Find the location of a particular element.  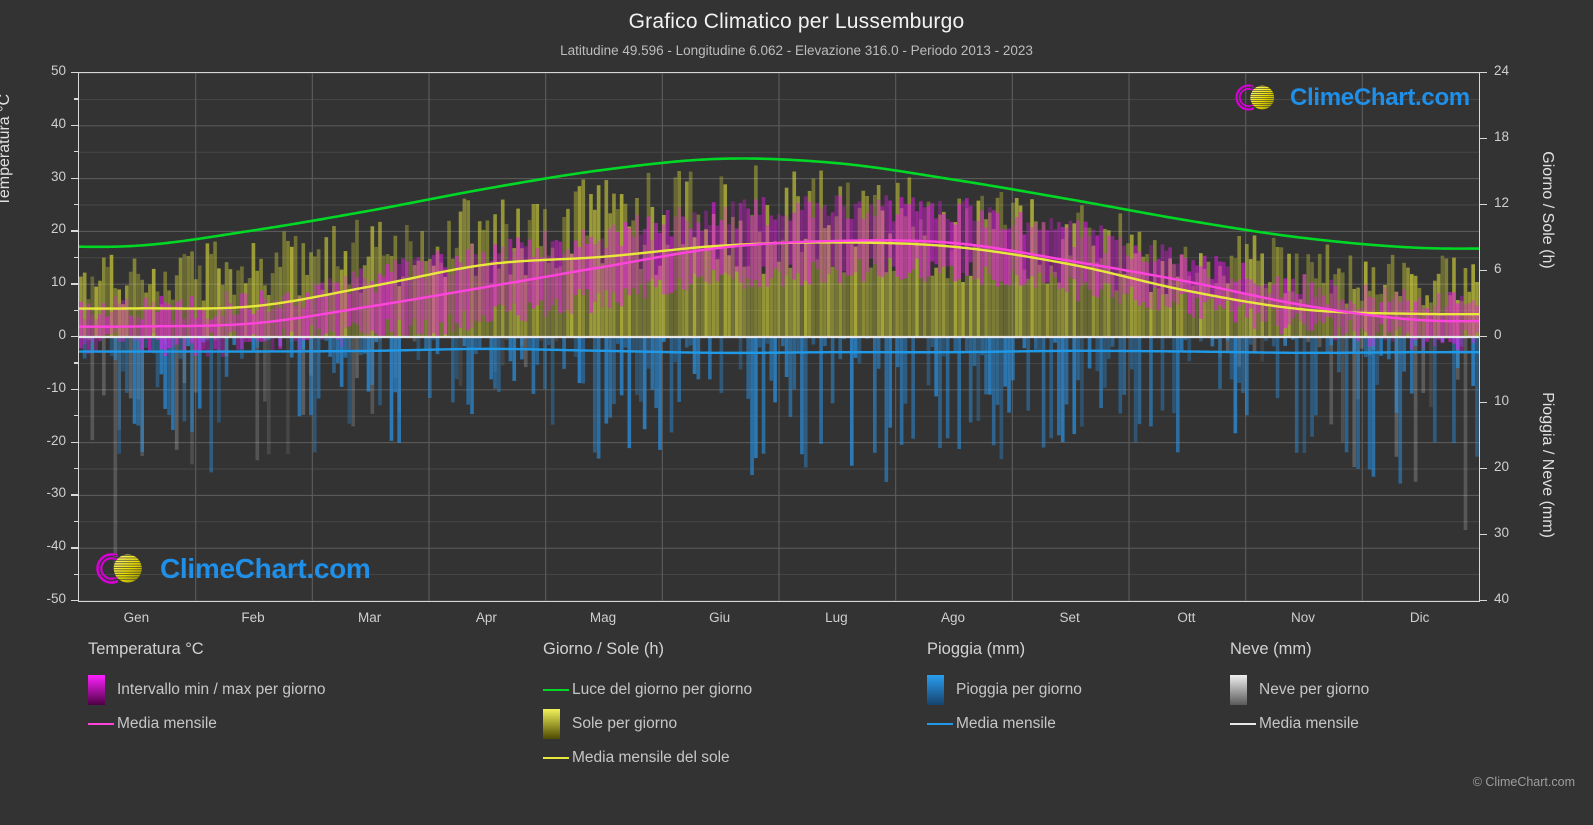

copyright-notice: © ClimeChart.com is located at coordinates (1523, 782).